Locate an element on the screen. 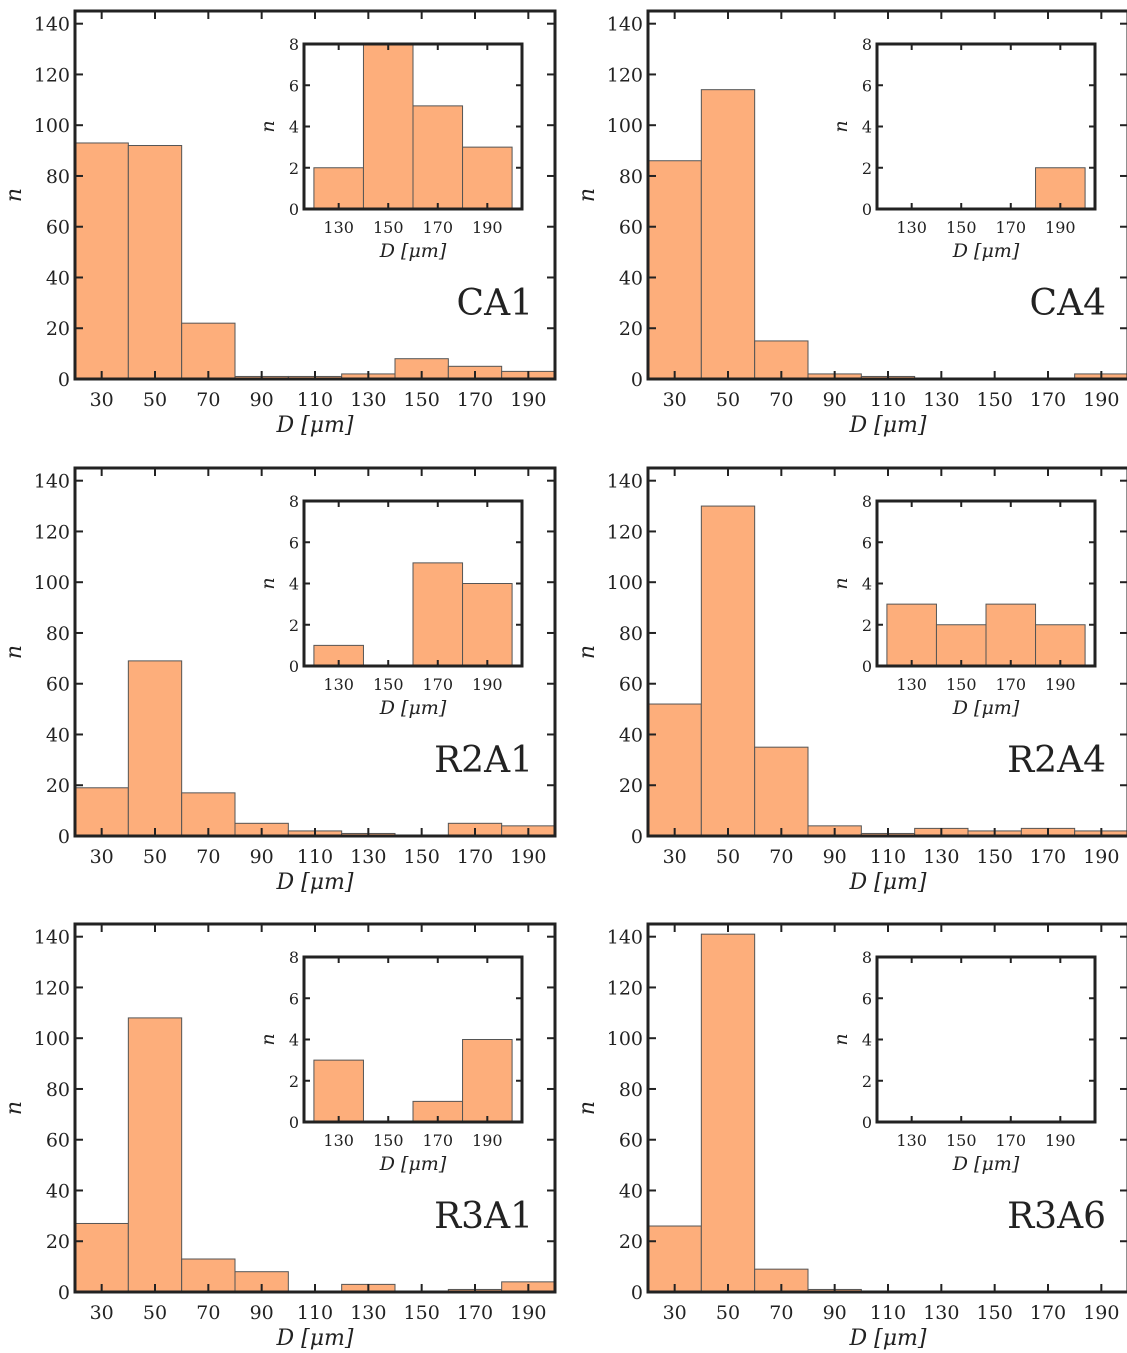 This screenshot has width=1127, height=1353. panel-label: R3A1 is located at coordinates (483, 1216).